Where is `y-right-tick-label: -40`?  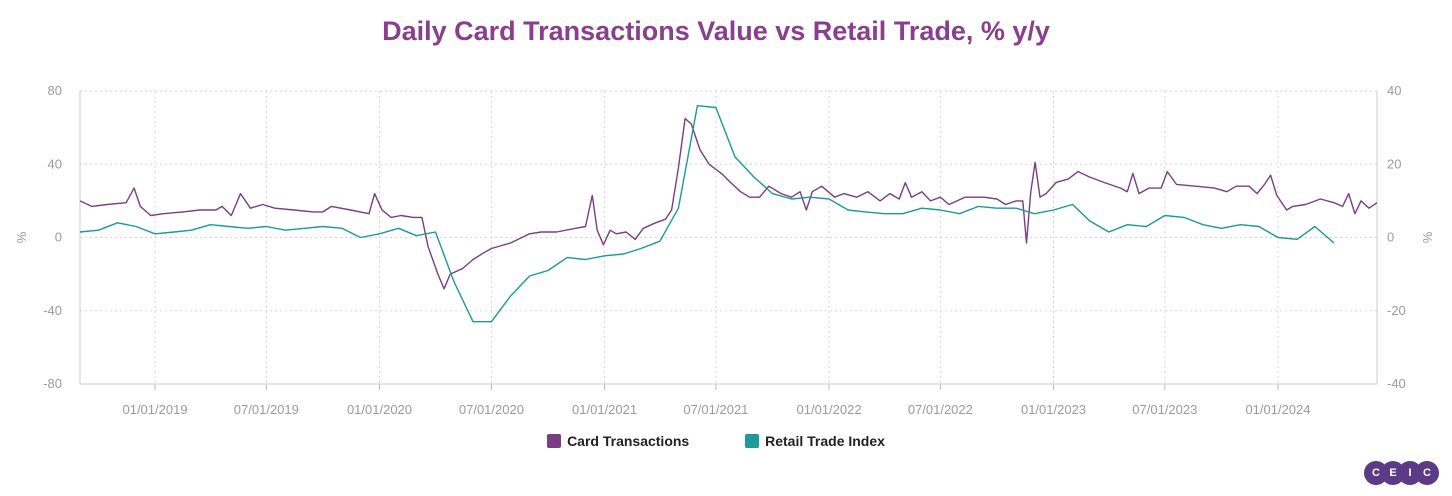
y-right-tick-label: -40 is located at coordinates (1396, 383).